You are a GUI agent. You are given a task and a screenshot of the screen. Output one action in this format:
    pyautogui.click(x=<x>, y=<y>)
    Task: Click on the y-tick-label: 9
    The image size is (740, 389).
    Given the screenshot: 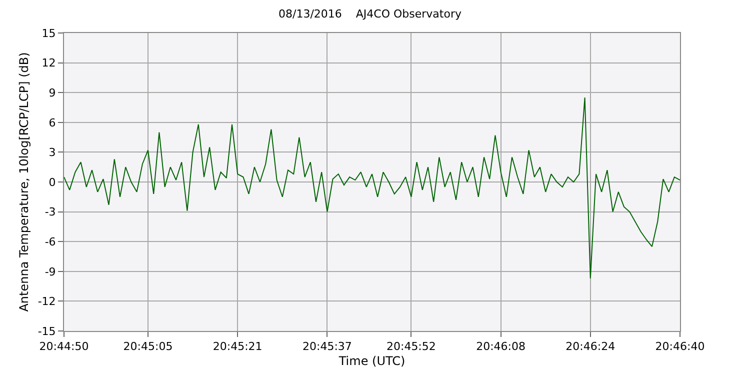 What is the action you would take?
    pyautogui.click(x=52, y=93)
    